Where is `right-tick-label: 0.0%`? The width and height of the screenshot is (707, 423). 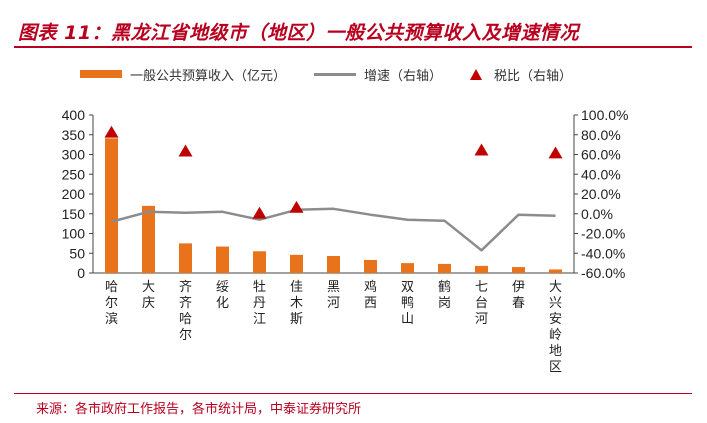 right-tick-label: 0.0% is located at coordinates (597, 214).